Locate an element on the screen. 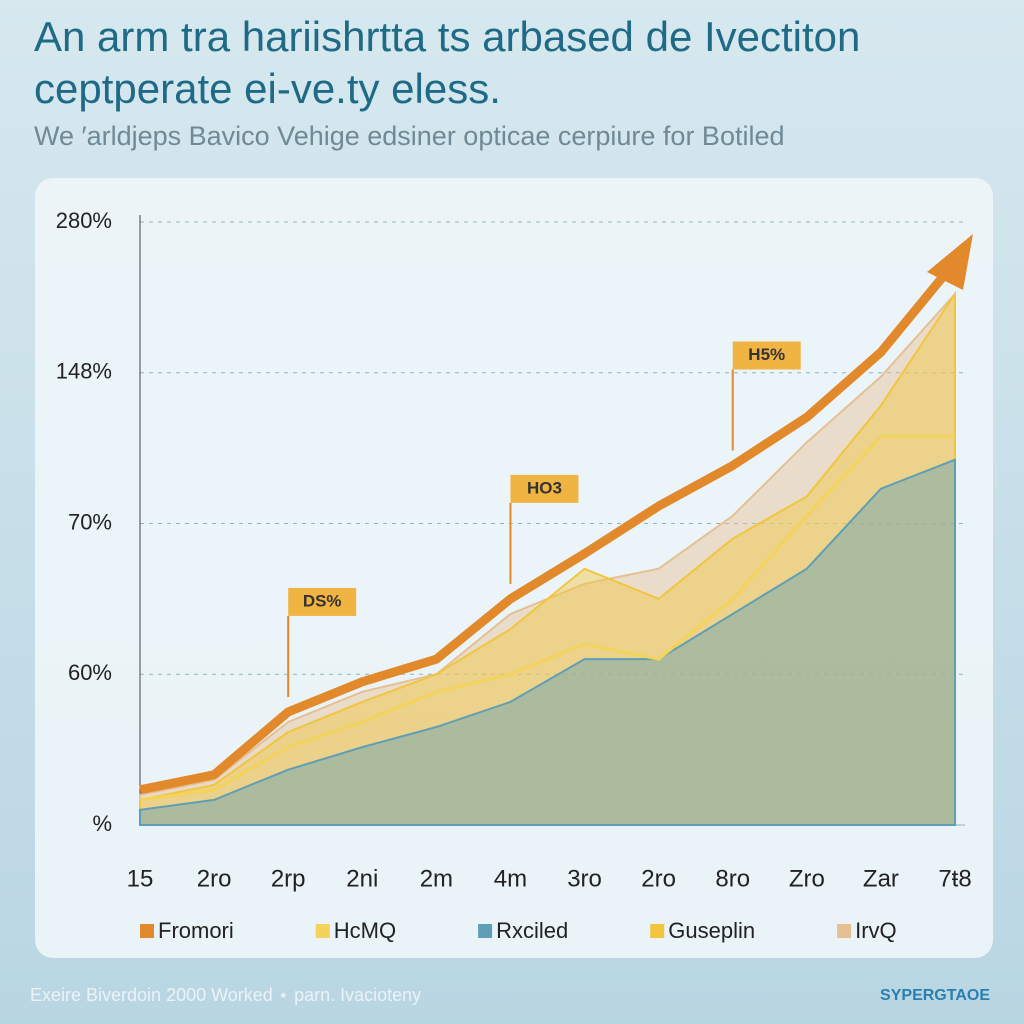 This screenshot has width=1024, height=1024. y-tick-label: 148% is located at coordinates (84, 371).